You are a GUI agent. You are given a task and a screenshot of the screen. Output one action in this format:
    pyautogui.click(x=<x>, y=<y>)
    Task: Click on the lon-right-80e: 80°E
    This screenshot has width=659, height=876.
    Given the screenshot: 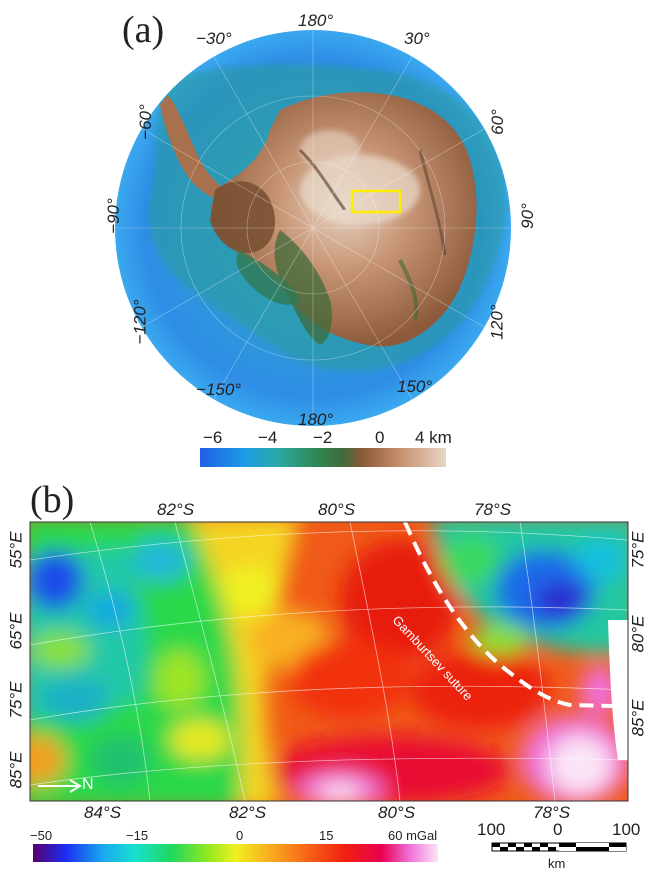 What is the action you would take?
    pyautogui.click(x=638, y=634)
    